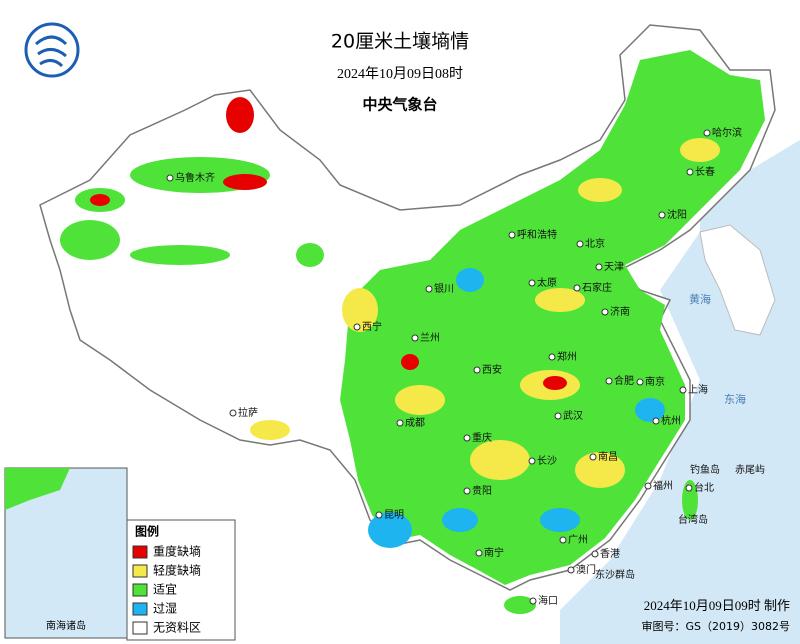 This screenshot has width=800, height=644. What do you see at coordinates (147, 531) in the screenshot?
I see `legend-title: 图例` at bounding box center [147, 531].